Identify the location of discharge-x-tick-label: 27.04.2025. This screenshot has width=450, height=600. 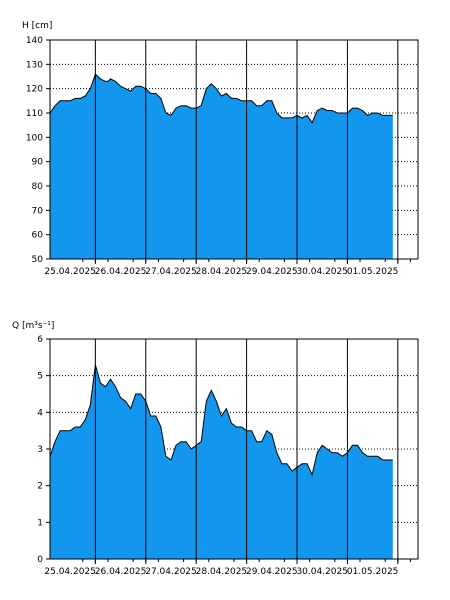
(171, 572).